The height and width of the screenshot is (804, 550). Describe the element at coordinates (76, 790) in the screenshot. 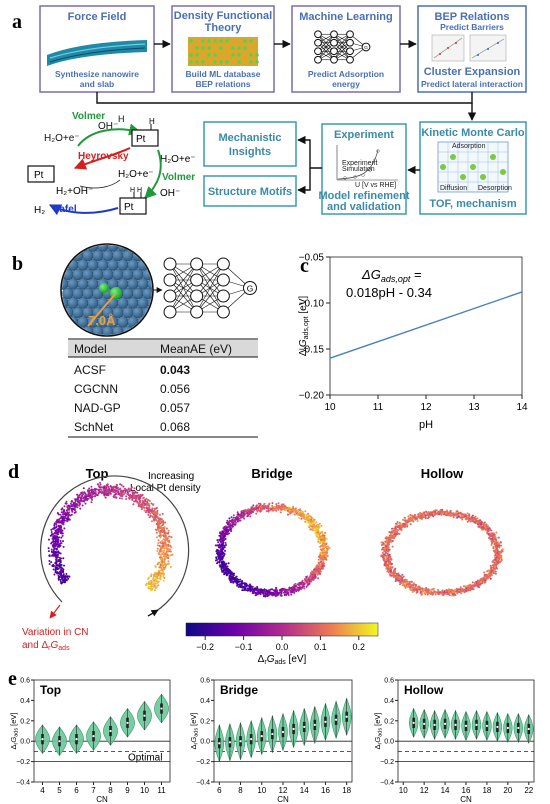

I see `violin-xtick-label: 6` at that location.